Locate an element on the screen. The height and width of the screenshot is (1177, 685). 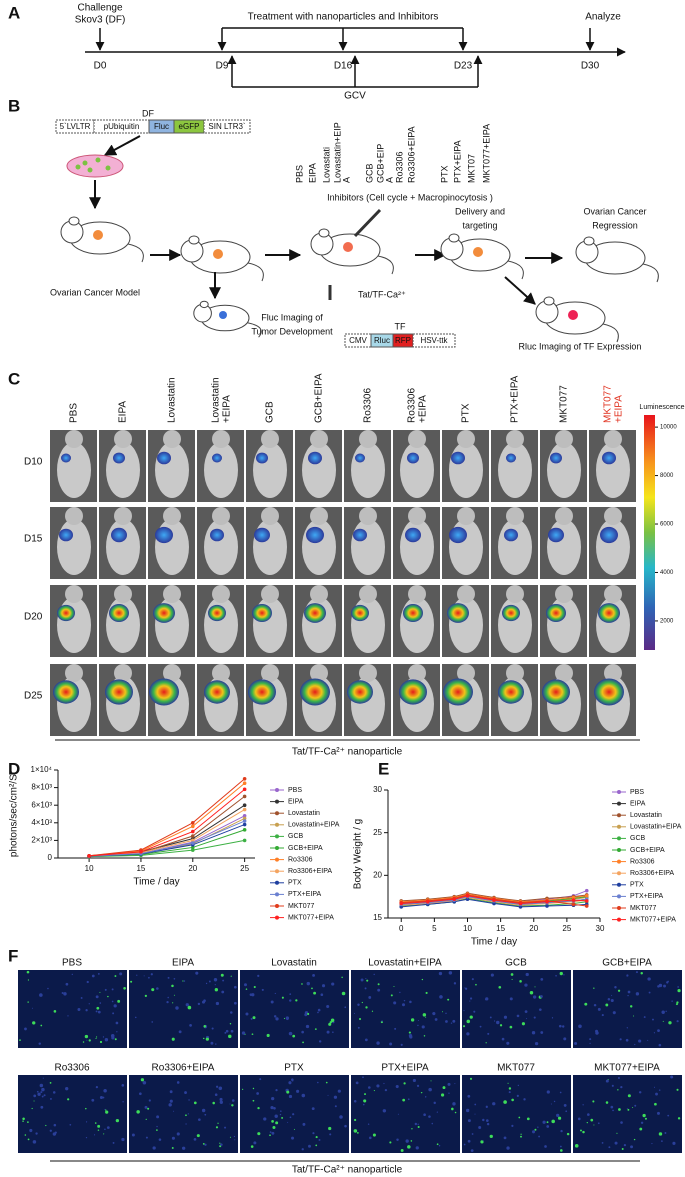
x-axis-label: Time / day is located at coordinates (494, 942).